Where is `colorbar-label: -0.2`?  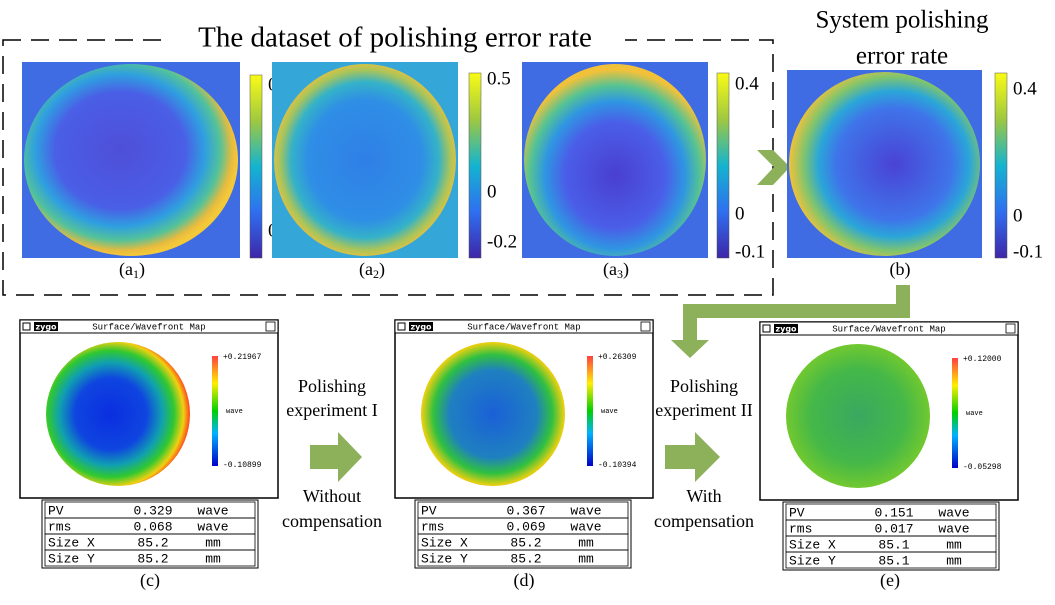 colorbar-label: -0.2 is located at coordinates (502, 241).